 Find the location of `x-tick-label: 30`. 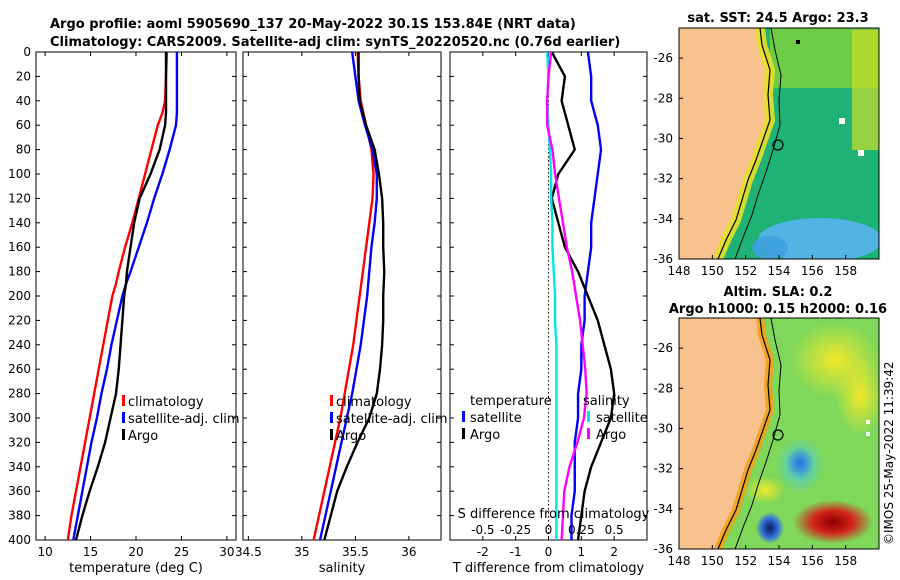

x-tick-label: 30 is located at coordinates (226, 552).